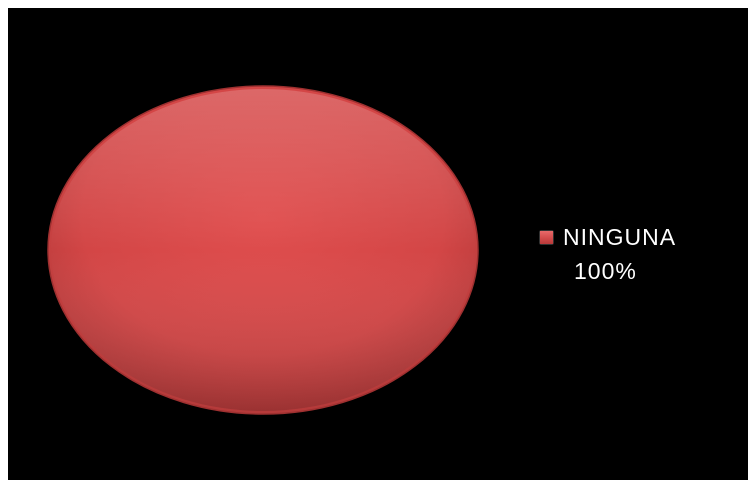 Image resolution: width=753 pixels, height=487 pixels. Describe the element at coordinates (605, 271) in the screenshot. I see `legend-value: 100%` at that location.